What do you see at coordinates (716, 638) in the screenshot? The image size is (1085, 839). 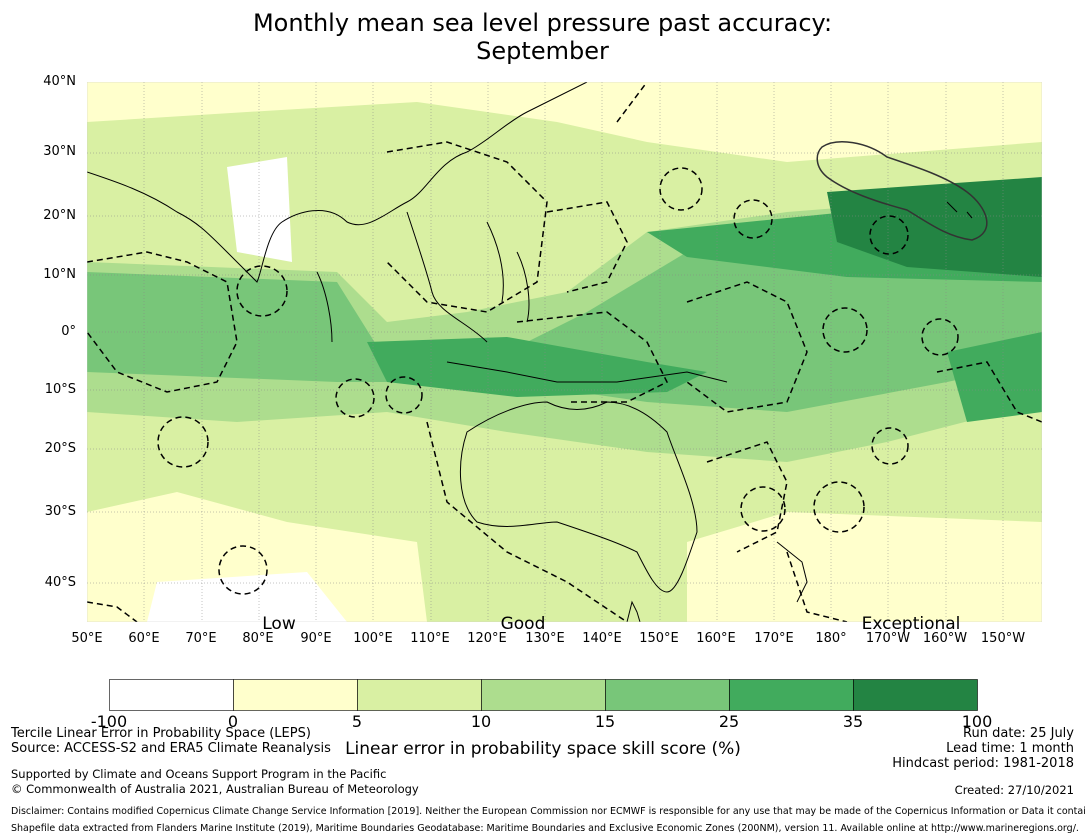 I see `lon-label: 160°E` at bounding box center [716, 638].